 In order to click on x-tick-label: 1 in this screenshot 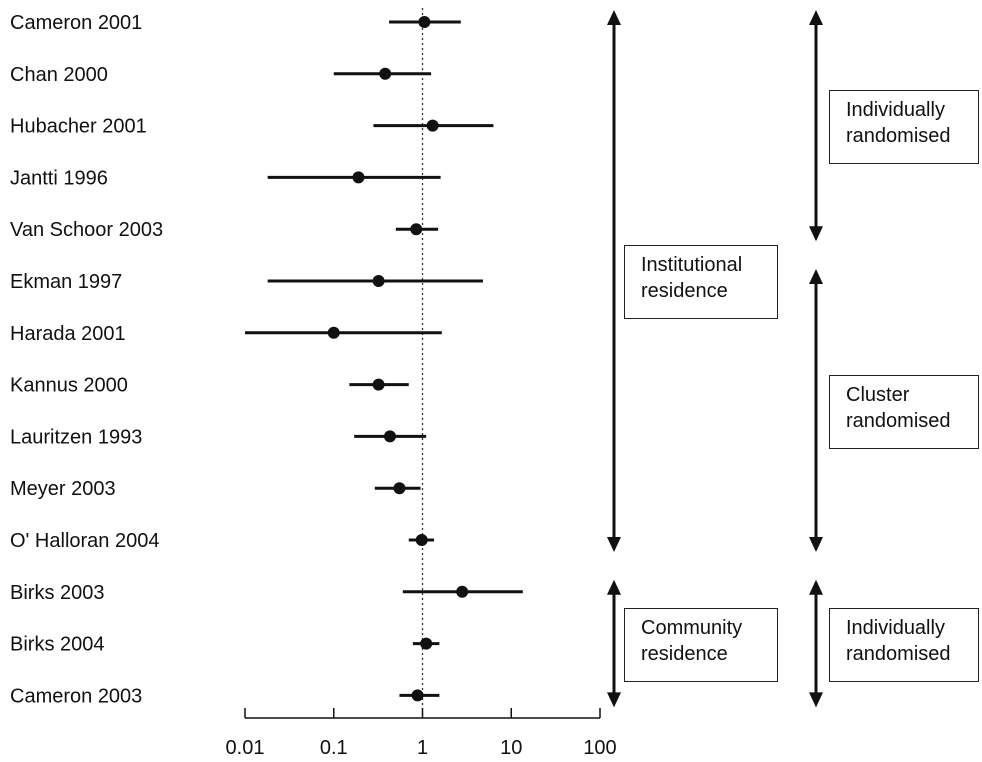, I will do `click(422, 748)`.